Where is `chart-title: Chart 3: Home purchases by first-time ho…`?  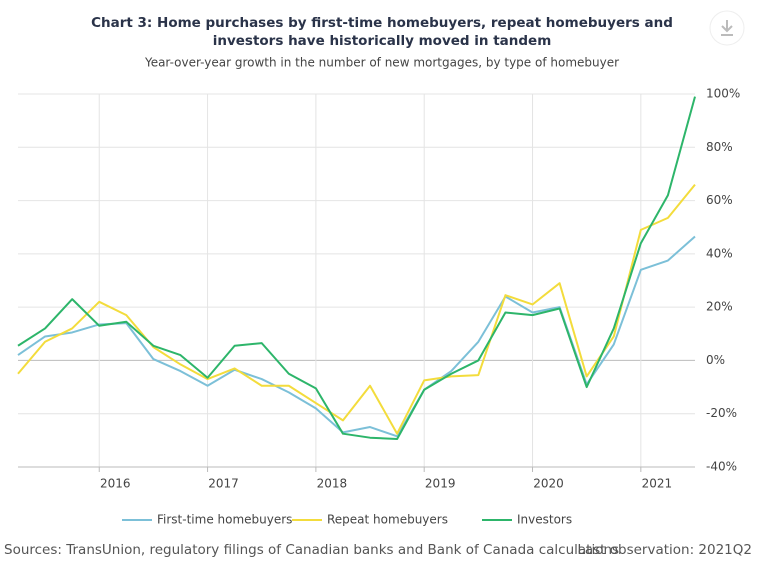
chart-title: Chart 3: Home purchases by first-time ho… is located at coordinates (382, 32).